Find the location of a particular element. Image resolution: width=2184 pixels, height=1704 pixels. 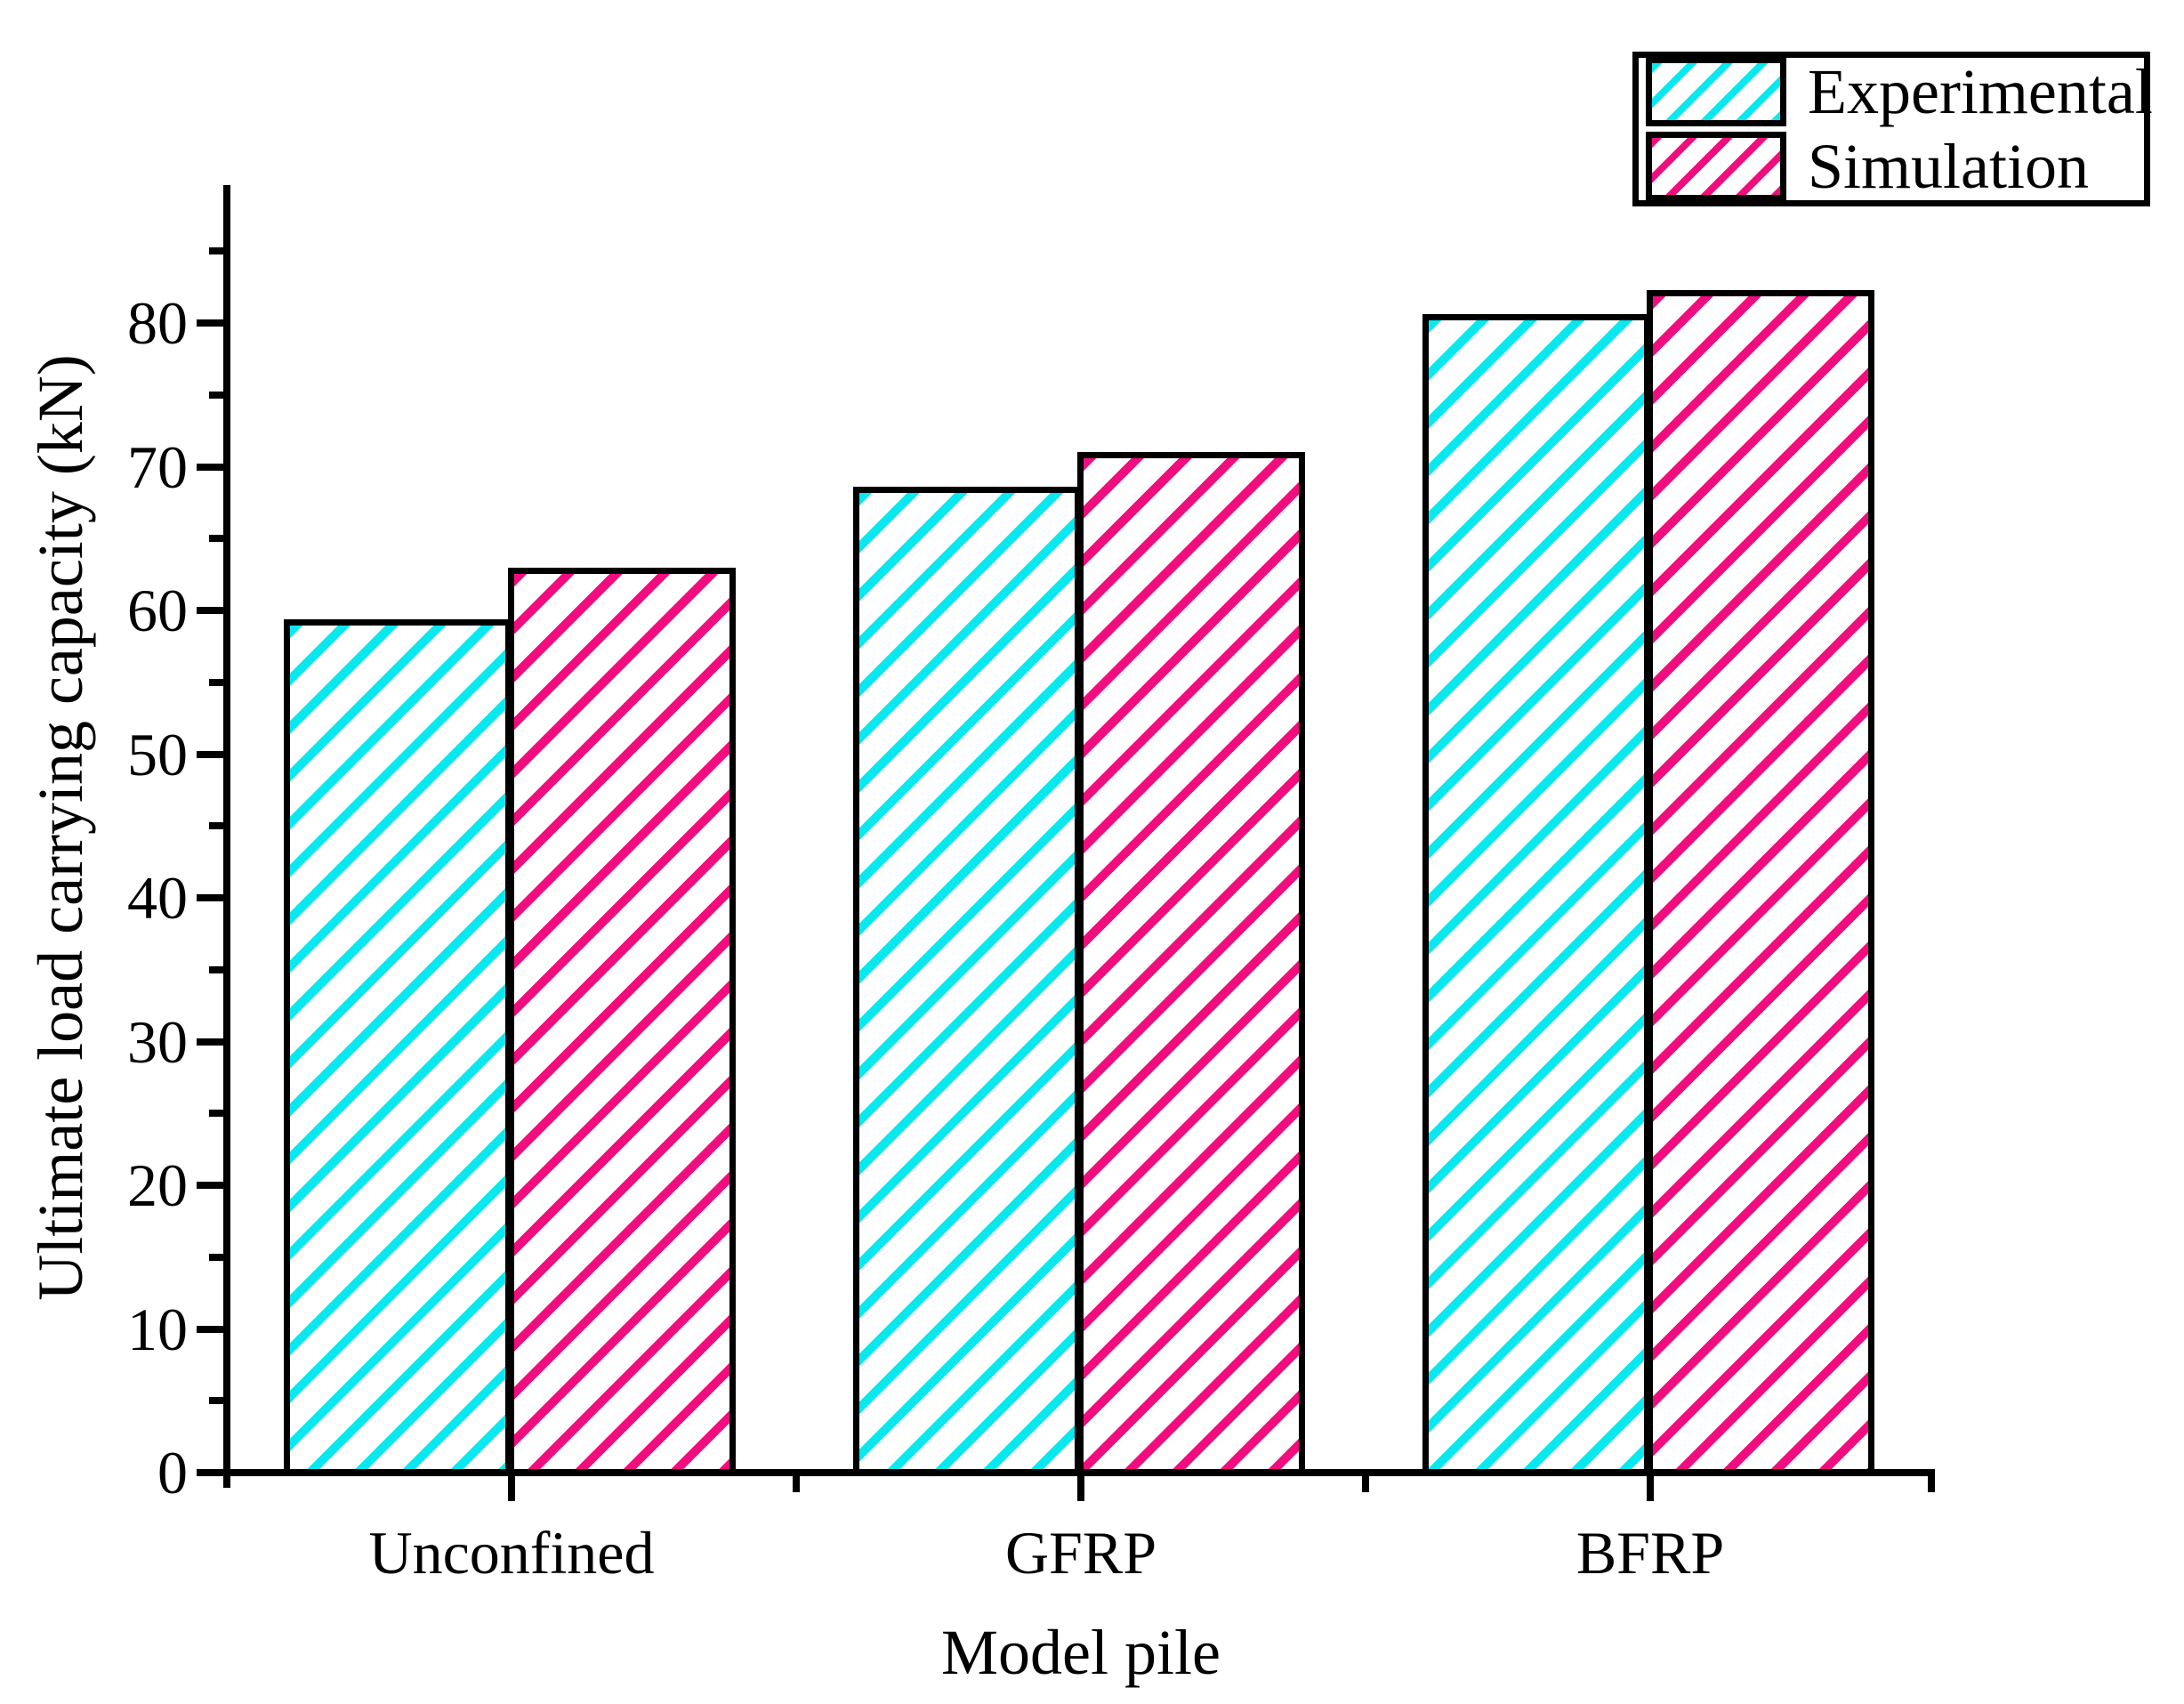

y-tick-label: 30 is located at coordinates (157, 1041).